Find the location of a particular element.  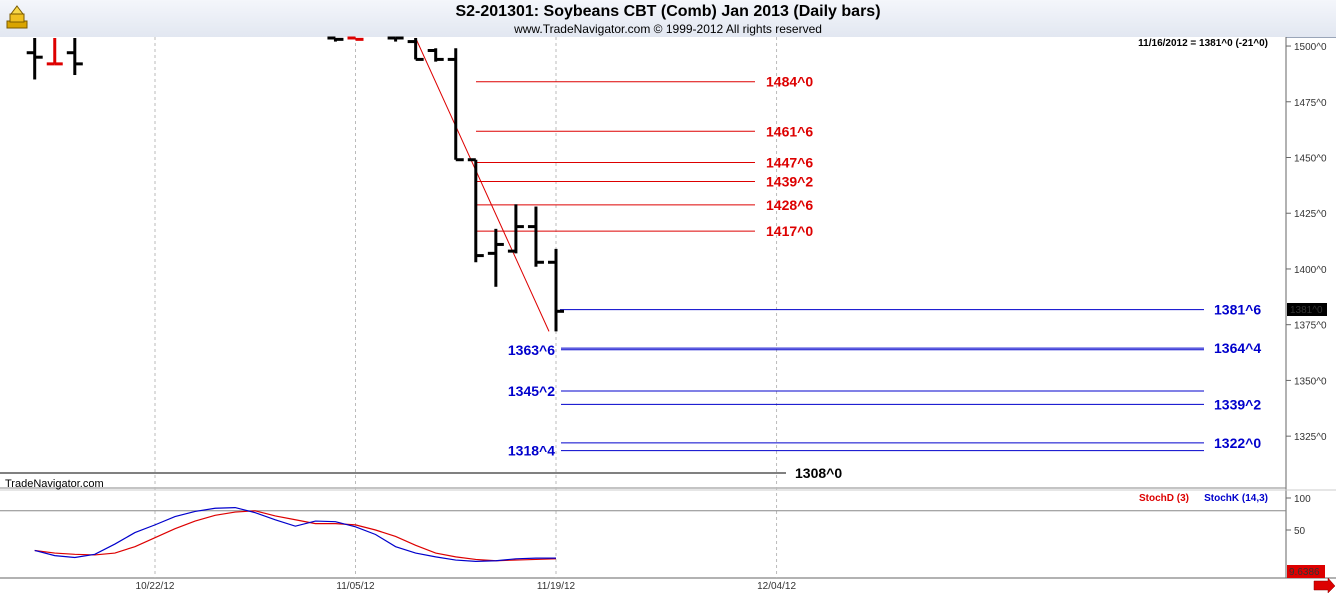

y-tick-label: 1400^0 is located at coordinates (1310, 270).